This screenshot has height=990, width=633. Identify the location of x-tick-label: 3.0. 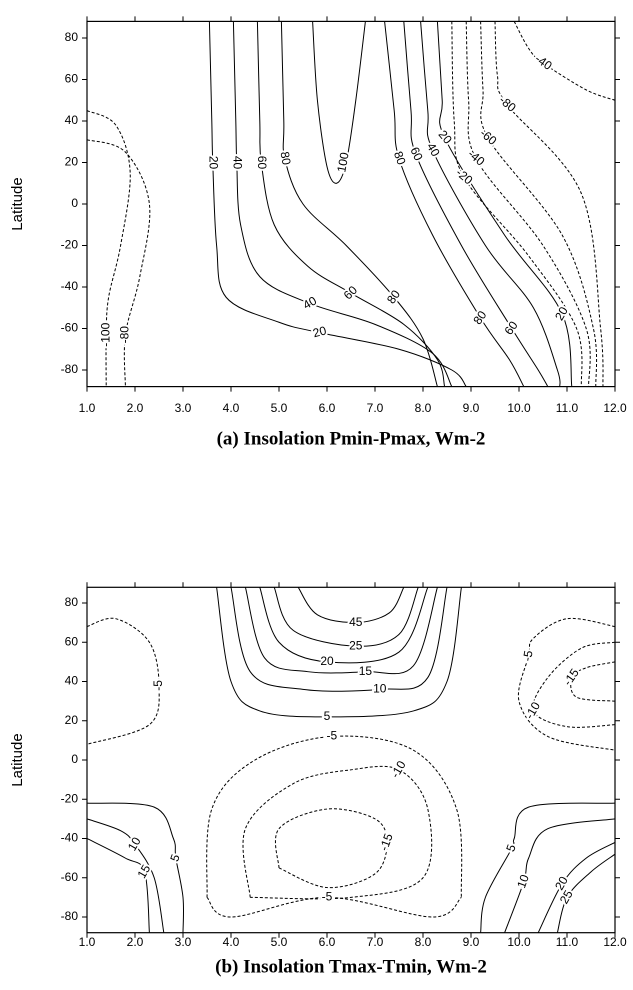
(183, 942).